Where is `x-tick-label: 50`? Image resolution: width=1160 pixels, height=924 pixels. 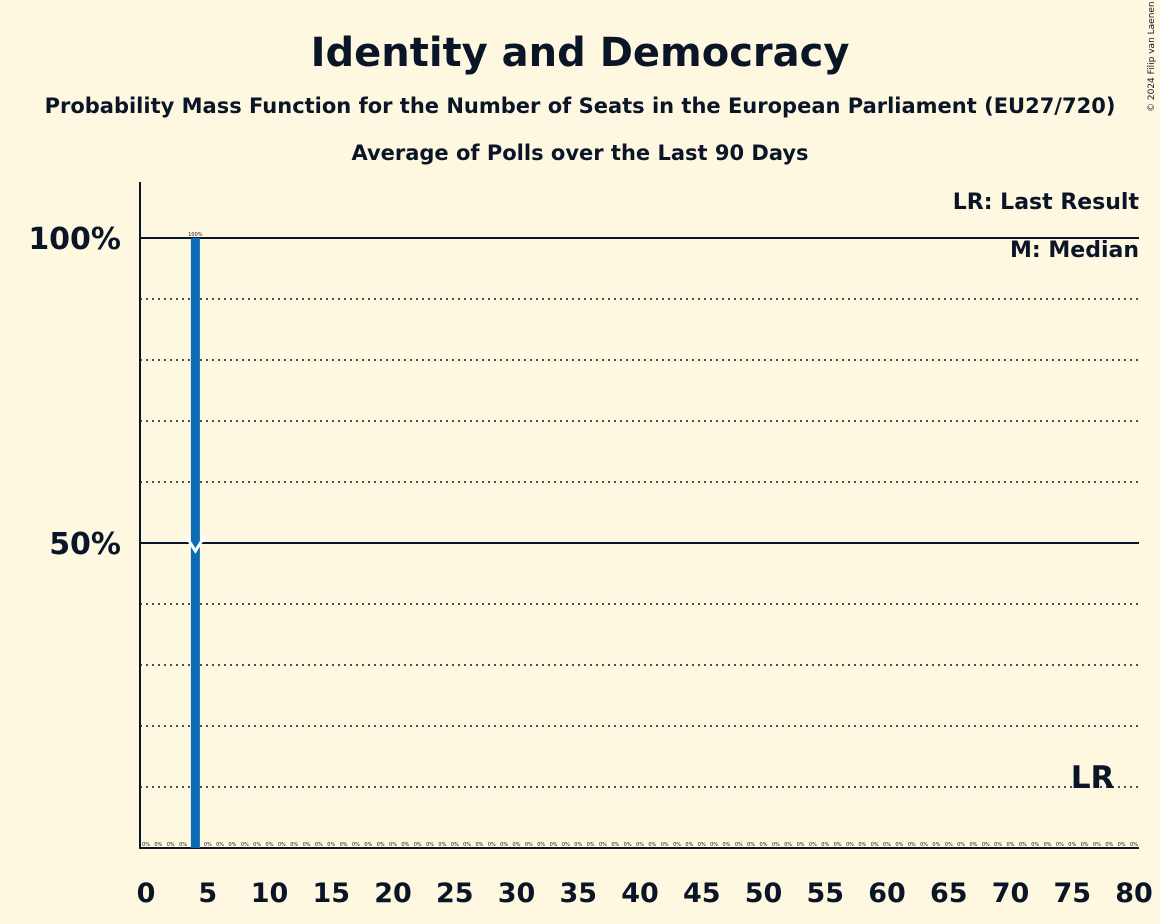 x-tick-label: 50 is located at coordinates (764, 893).